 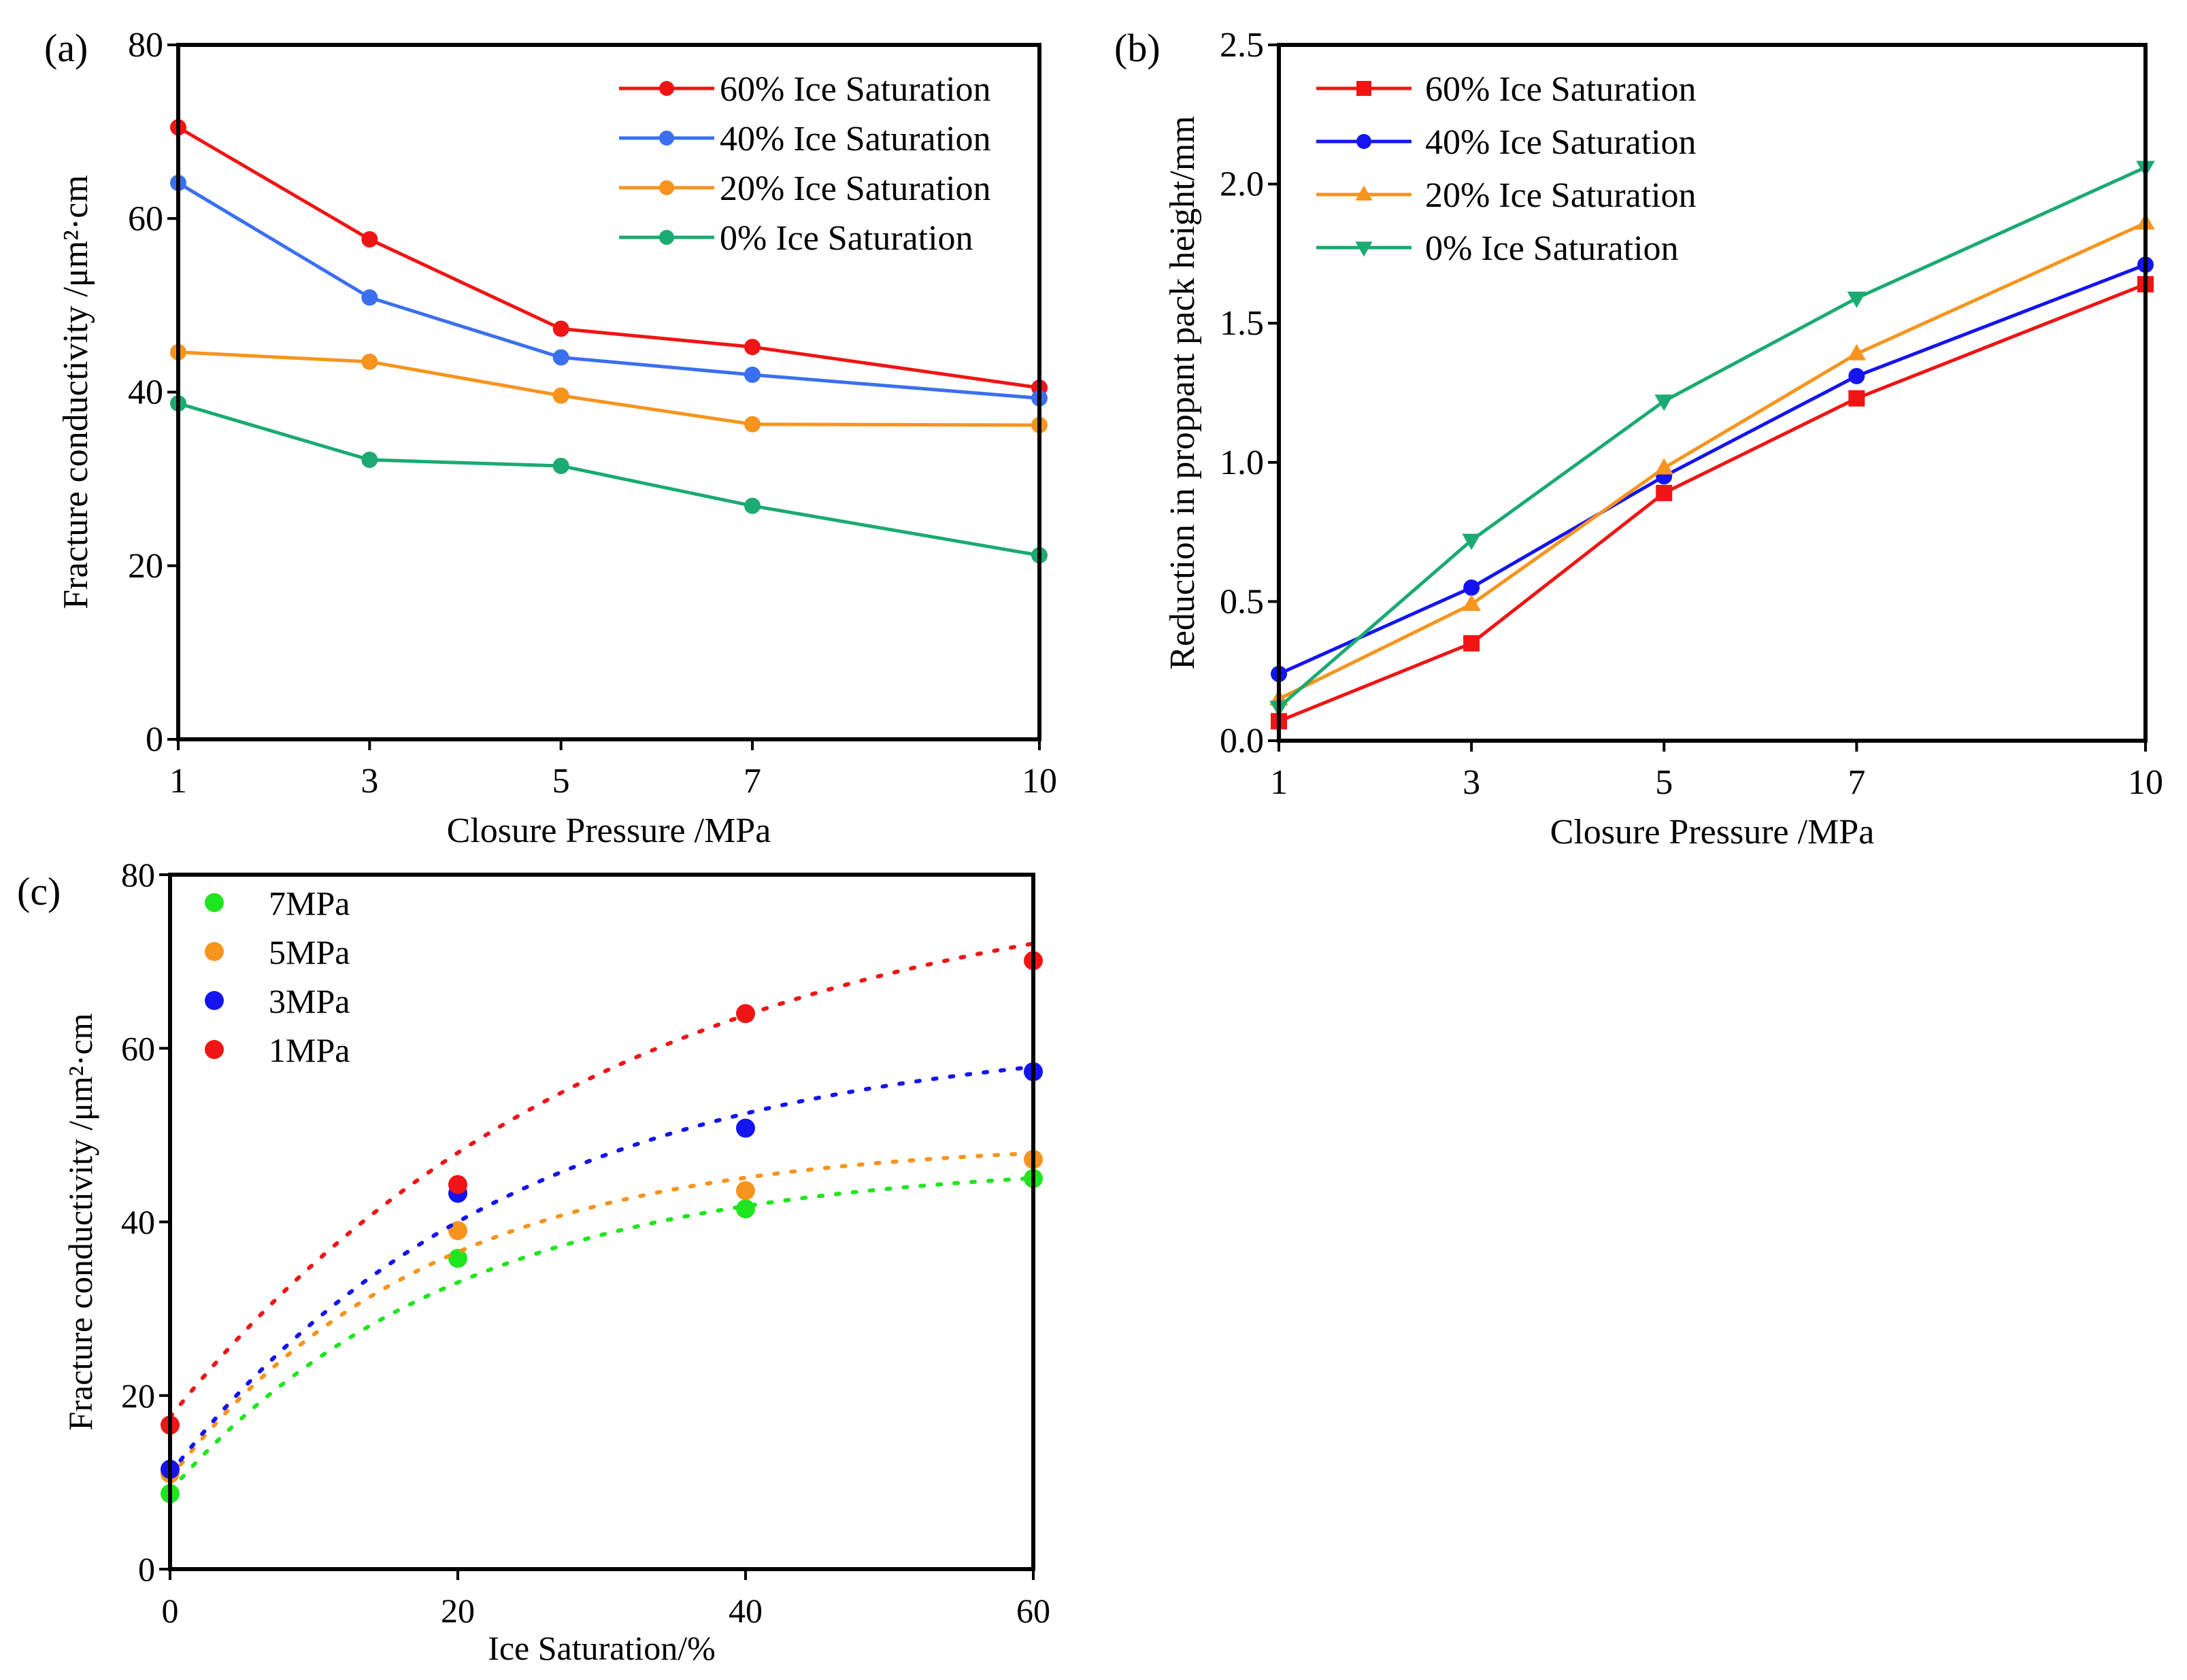 I want to click on series-7mpa, so click(x=602, y=1336).